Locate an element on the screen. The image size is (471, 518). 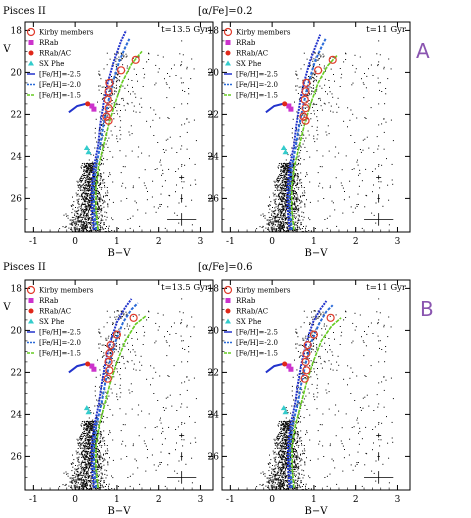
kirby-member-marker is located at coordinates (109, 370).